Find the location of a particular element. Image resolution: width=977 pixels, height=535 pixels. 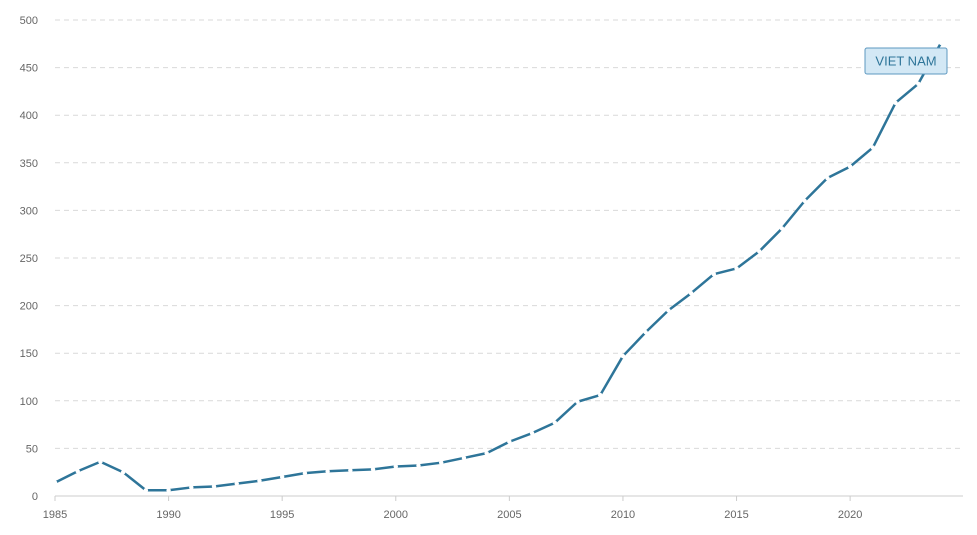

data-point-2018 is located at coordinates (804, 201).